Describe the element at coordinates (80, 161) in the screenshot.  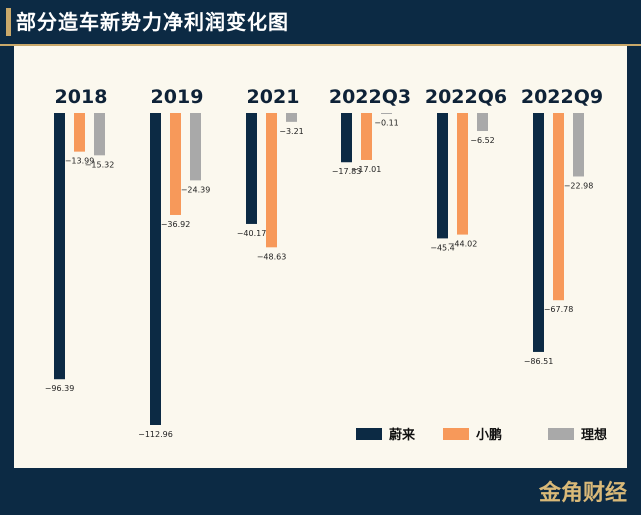
I see `value-label-小鹏-2018: −13.99` at that location.